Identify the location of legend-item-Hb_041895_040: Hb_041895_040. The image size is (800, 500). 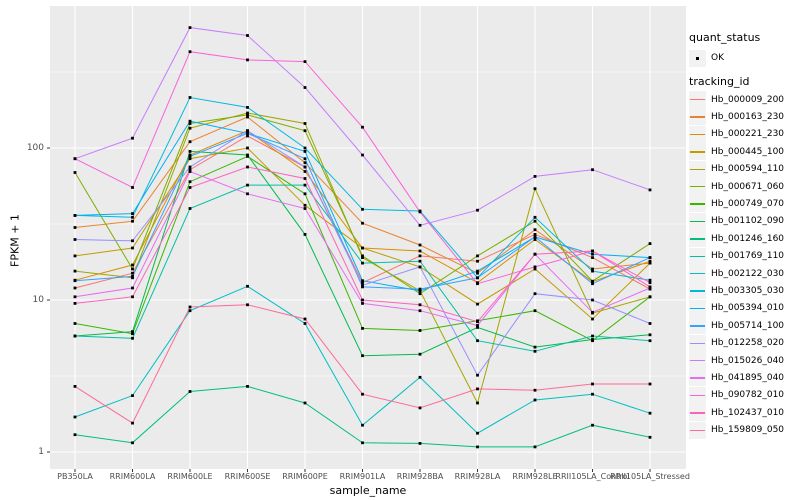
(736, 378).